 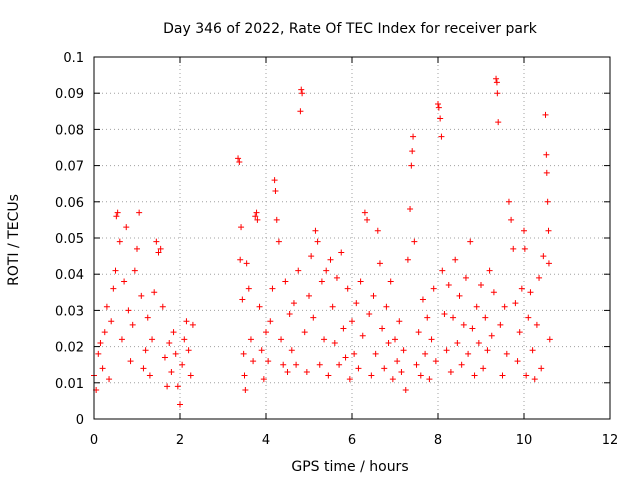 What do you see at coordinates (73, 58) in the screenshot?
I see `y-tick-label: 0.1` at bounding box center [73, 58].